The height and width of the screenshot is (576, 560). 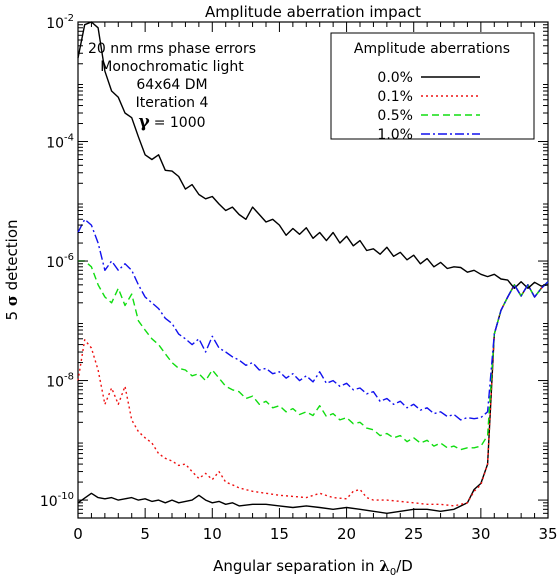 I want to click on legend-label: 0.1%, so click(x=395, y=97).